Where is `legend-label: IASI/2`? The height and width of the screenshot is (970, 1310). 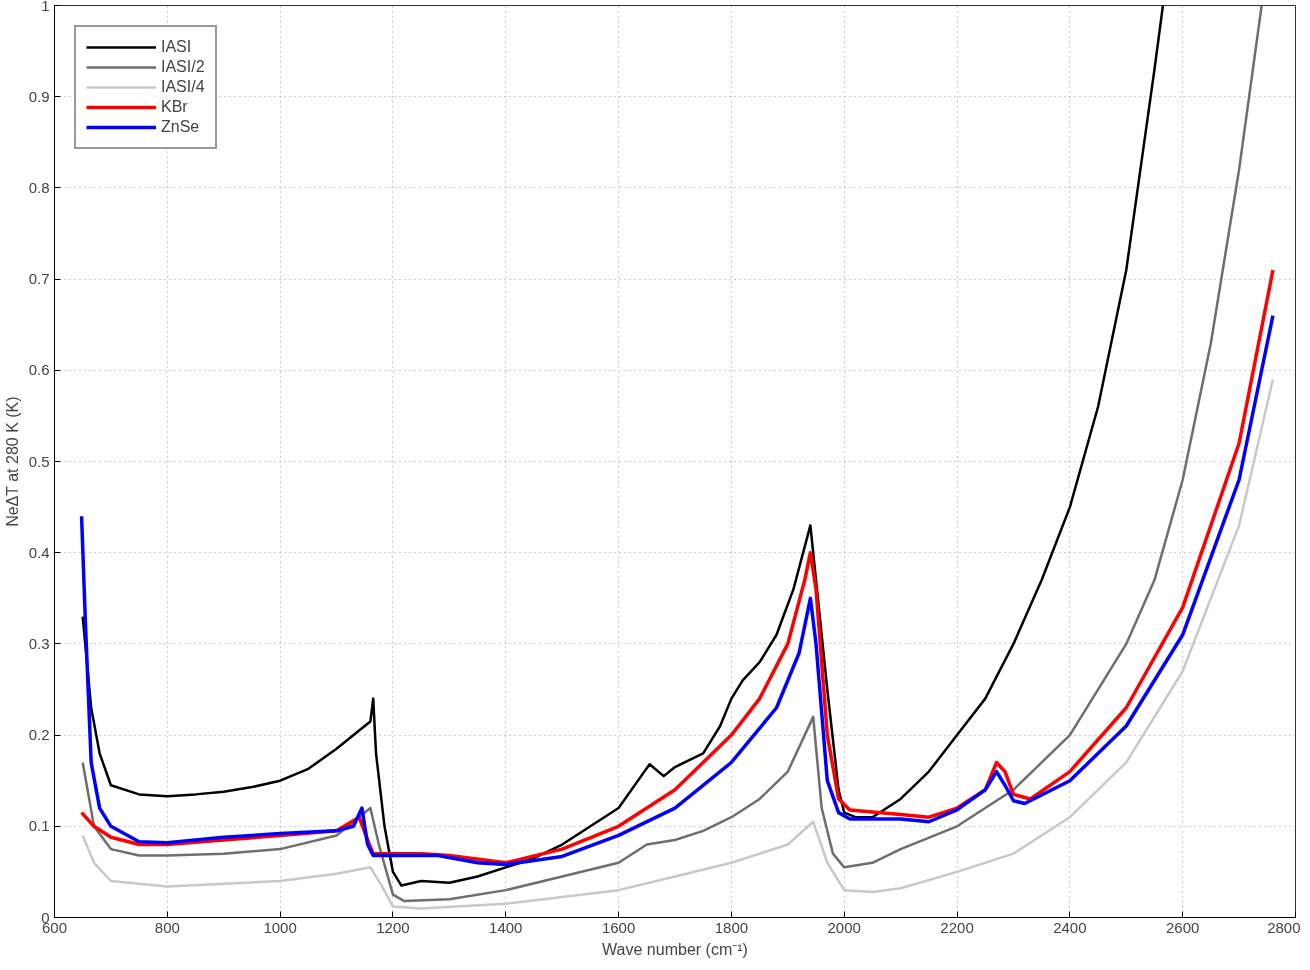 legend-label: IASI/2 is located at coordinates (183, 67).